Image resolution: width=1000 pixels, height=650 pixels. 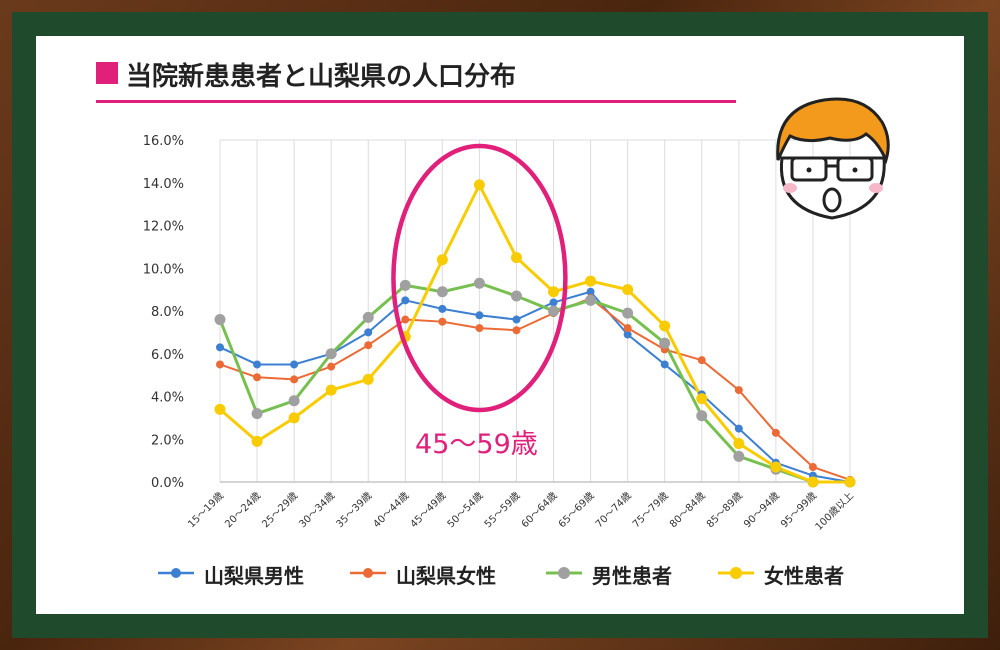 What do you see at coordinates (254, 576) in the screenshot?
I see `legend-label-yamanashi-male: 山梨県男性` at bounding box center [254, 576].